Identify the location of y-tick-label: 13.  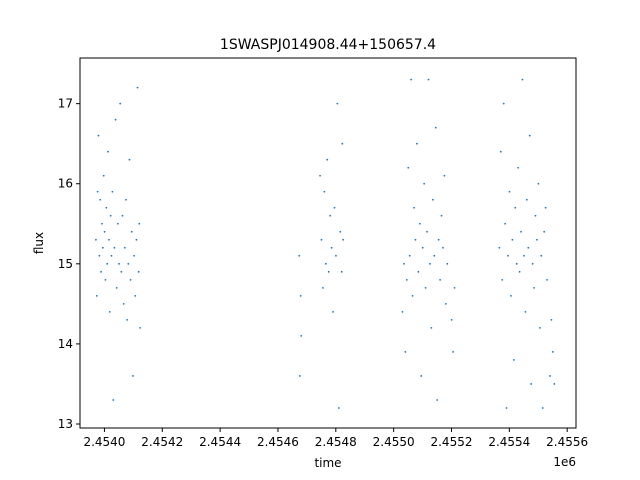
(65, 424).